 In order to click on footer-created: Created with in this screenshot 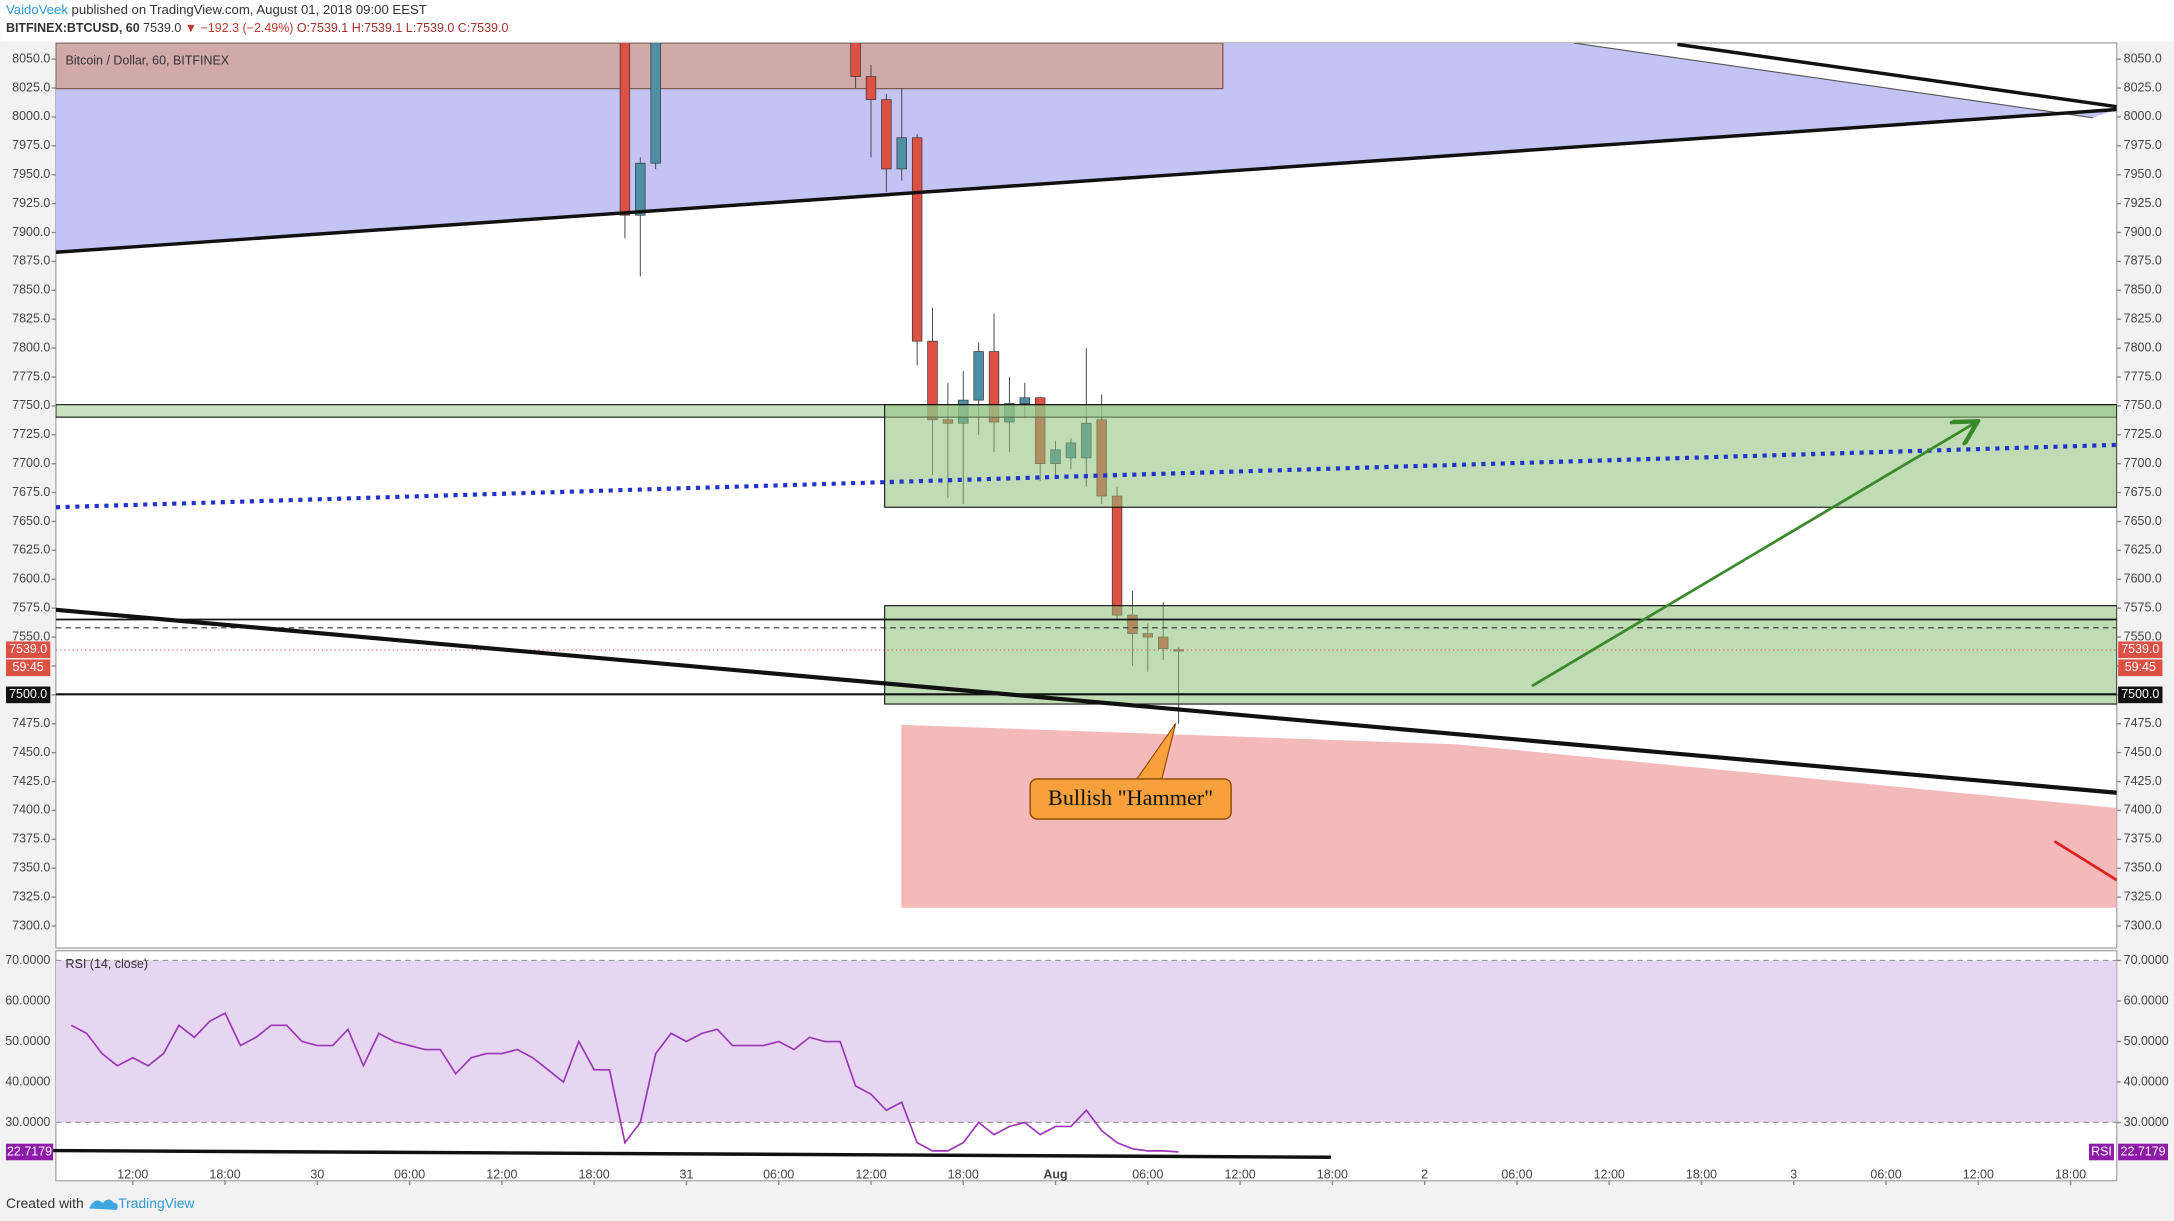, I will do `click(45, 1203)`.